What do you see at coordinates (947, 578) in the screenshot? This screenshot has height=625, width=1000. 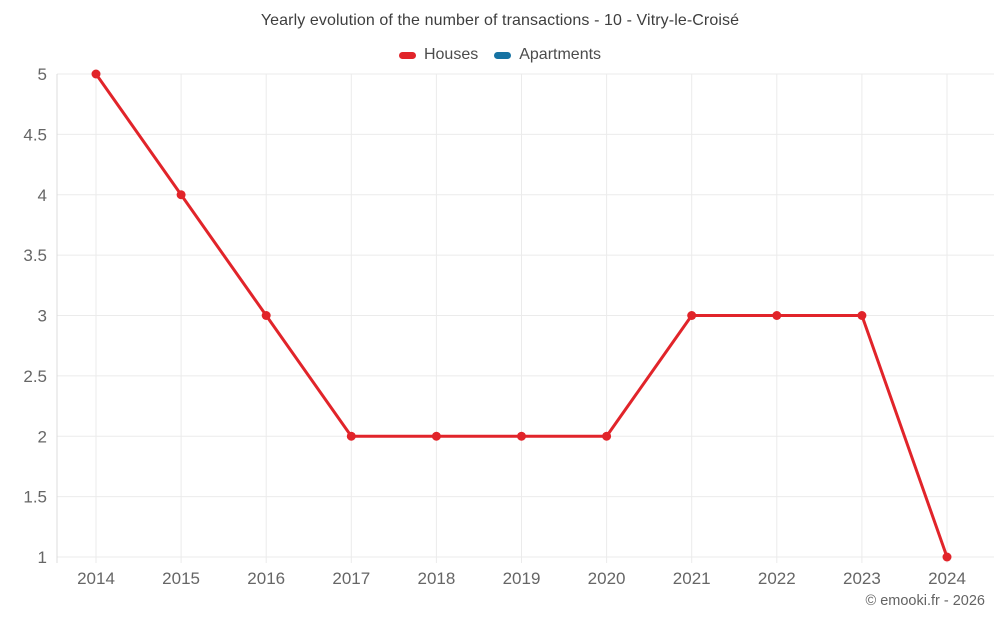 I see `x-axis-tick-label: 2024` at bounding box center [947, 578].